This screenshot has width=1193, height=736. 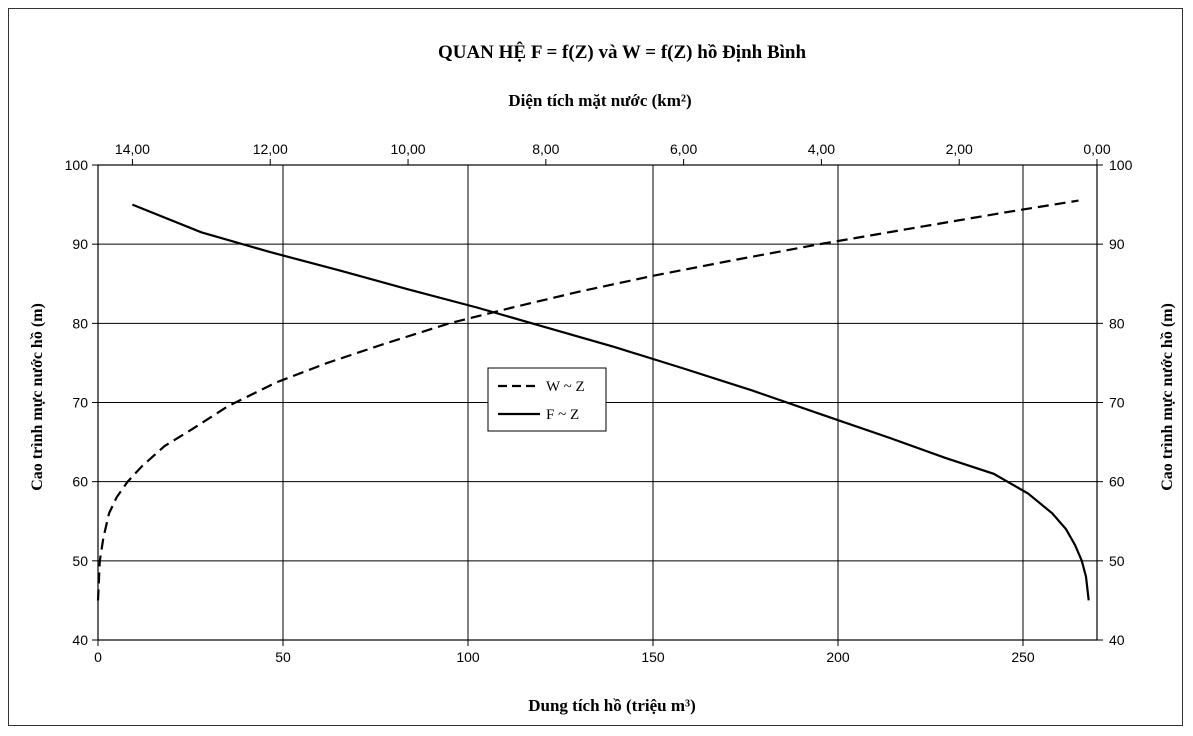 I want to click on bottom-x-tick-label: 200, so click(x=838, y=657).